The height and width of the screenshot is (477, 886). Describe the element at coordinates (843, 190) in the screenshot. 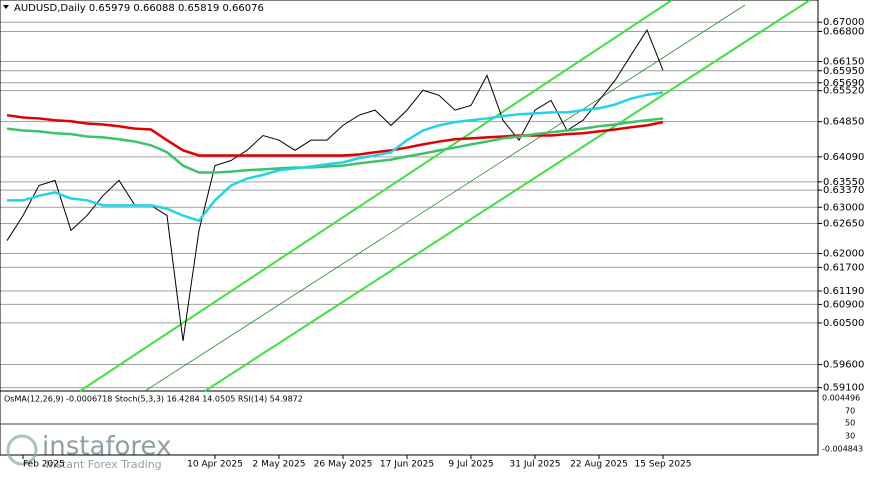

I see `y-tick-label: 0.63370` at that location.